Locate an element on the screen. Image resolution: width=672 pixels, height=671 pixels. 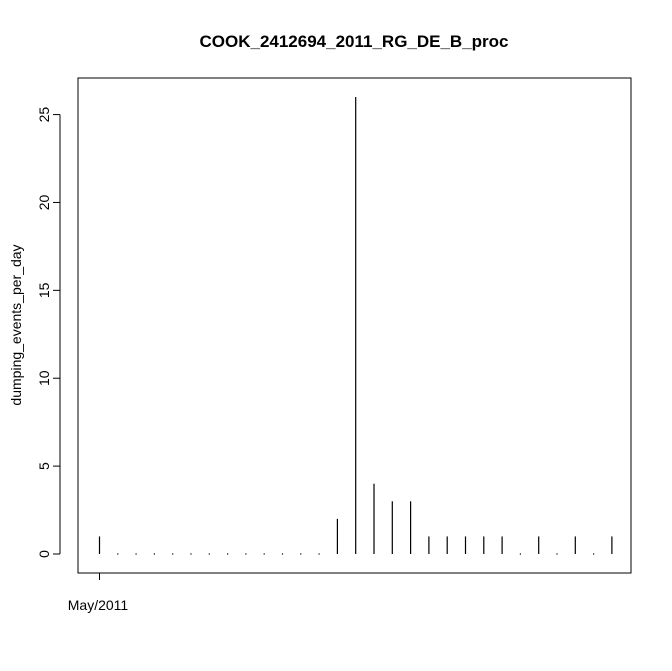
y-axis: 0 5 10 15 20 25 is located at coordinates (48, 332).